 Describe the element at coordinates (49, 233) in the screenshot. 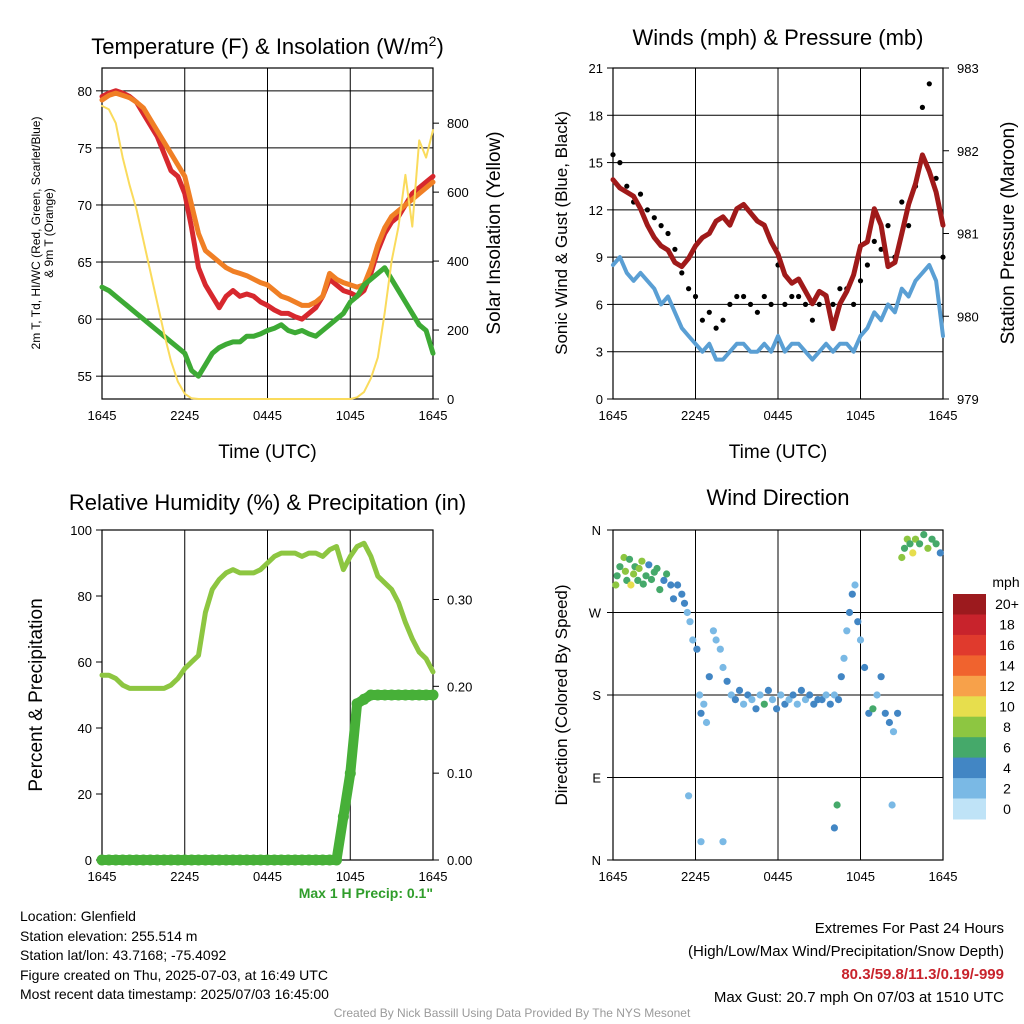

I see `y-axis-label-line2: & 9m T (Orange)` at that location.